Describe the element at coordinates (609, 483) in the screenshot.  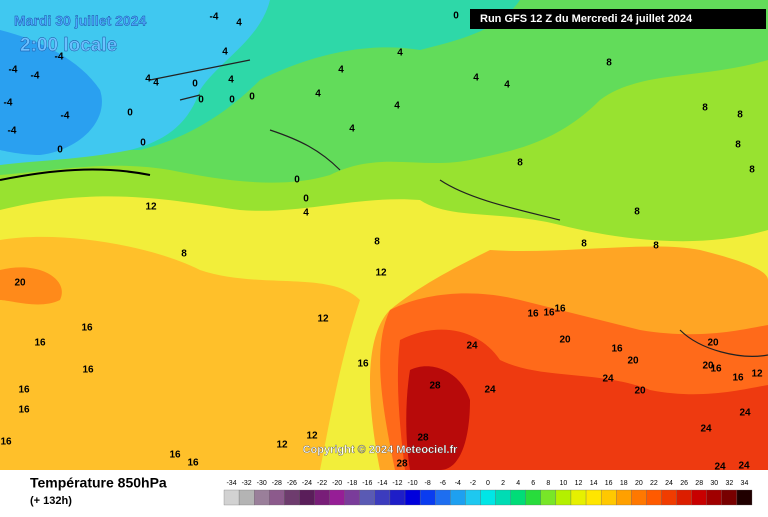
I see `scale-label: 16` at that location.